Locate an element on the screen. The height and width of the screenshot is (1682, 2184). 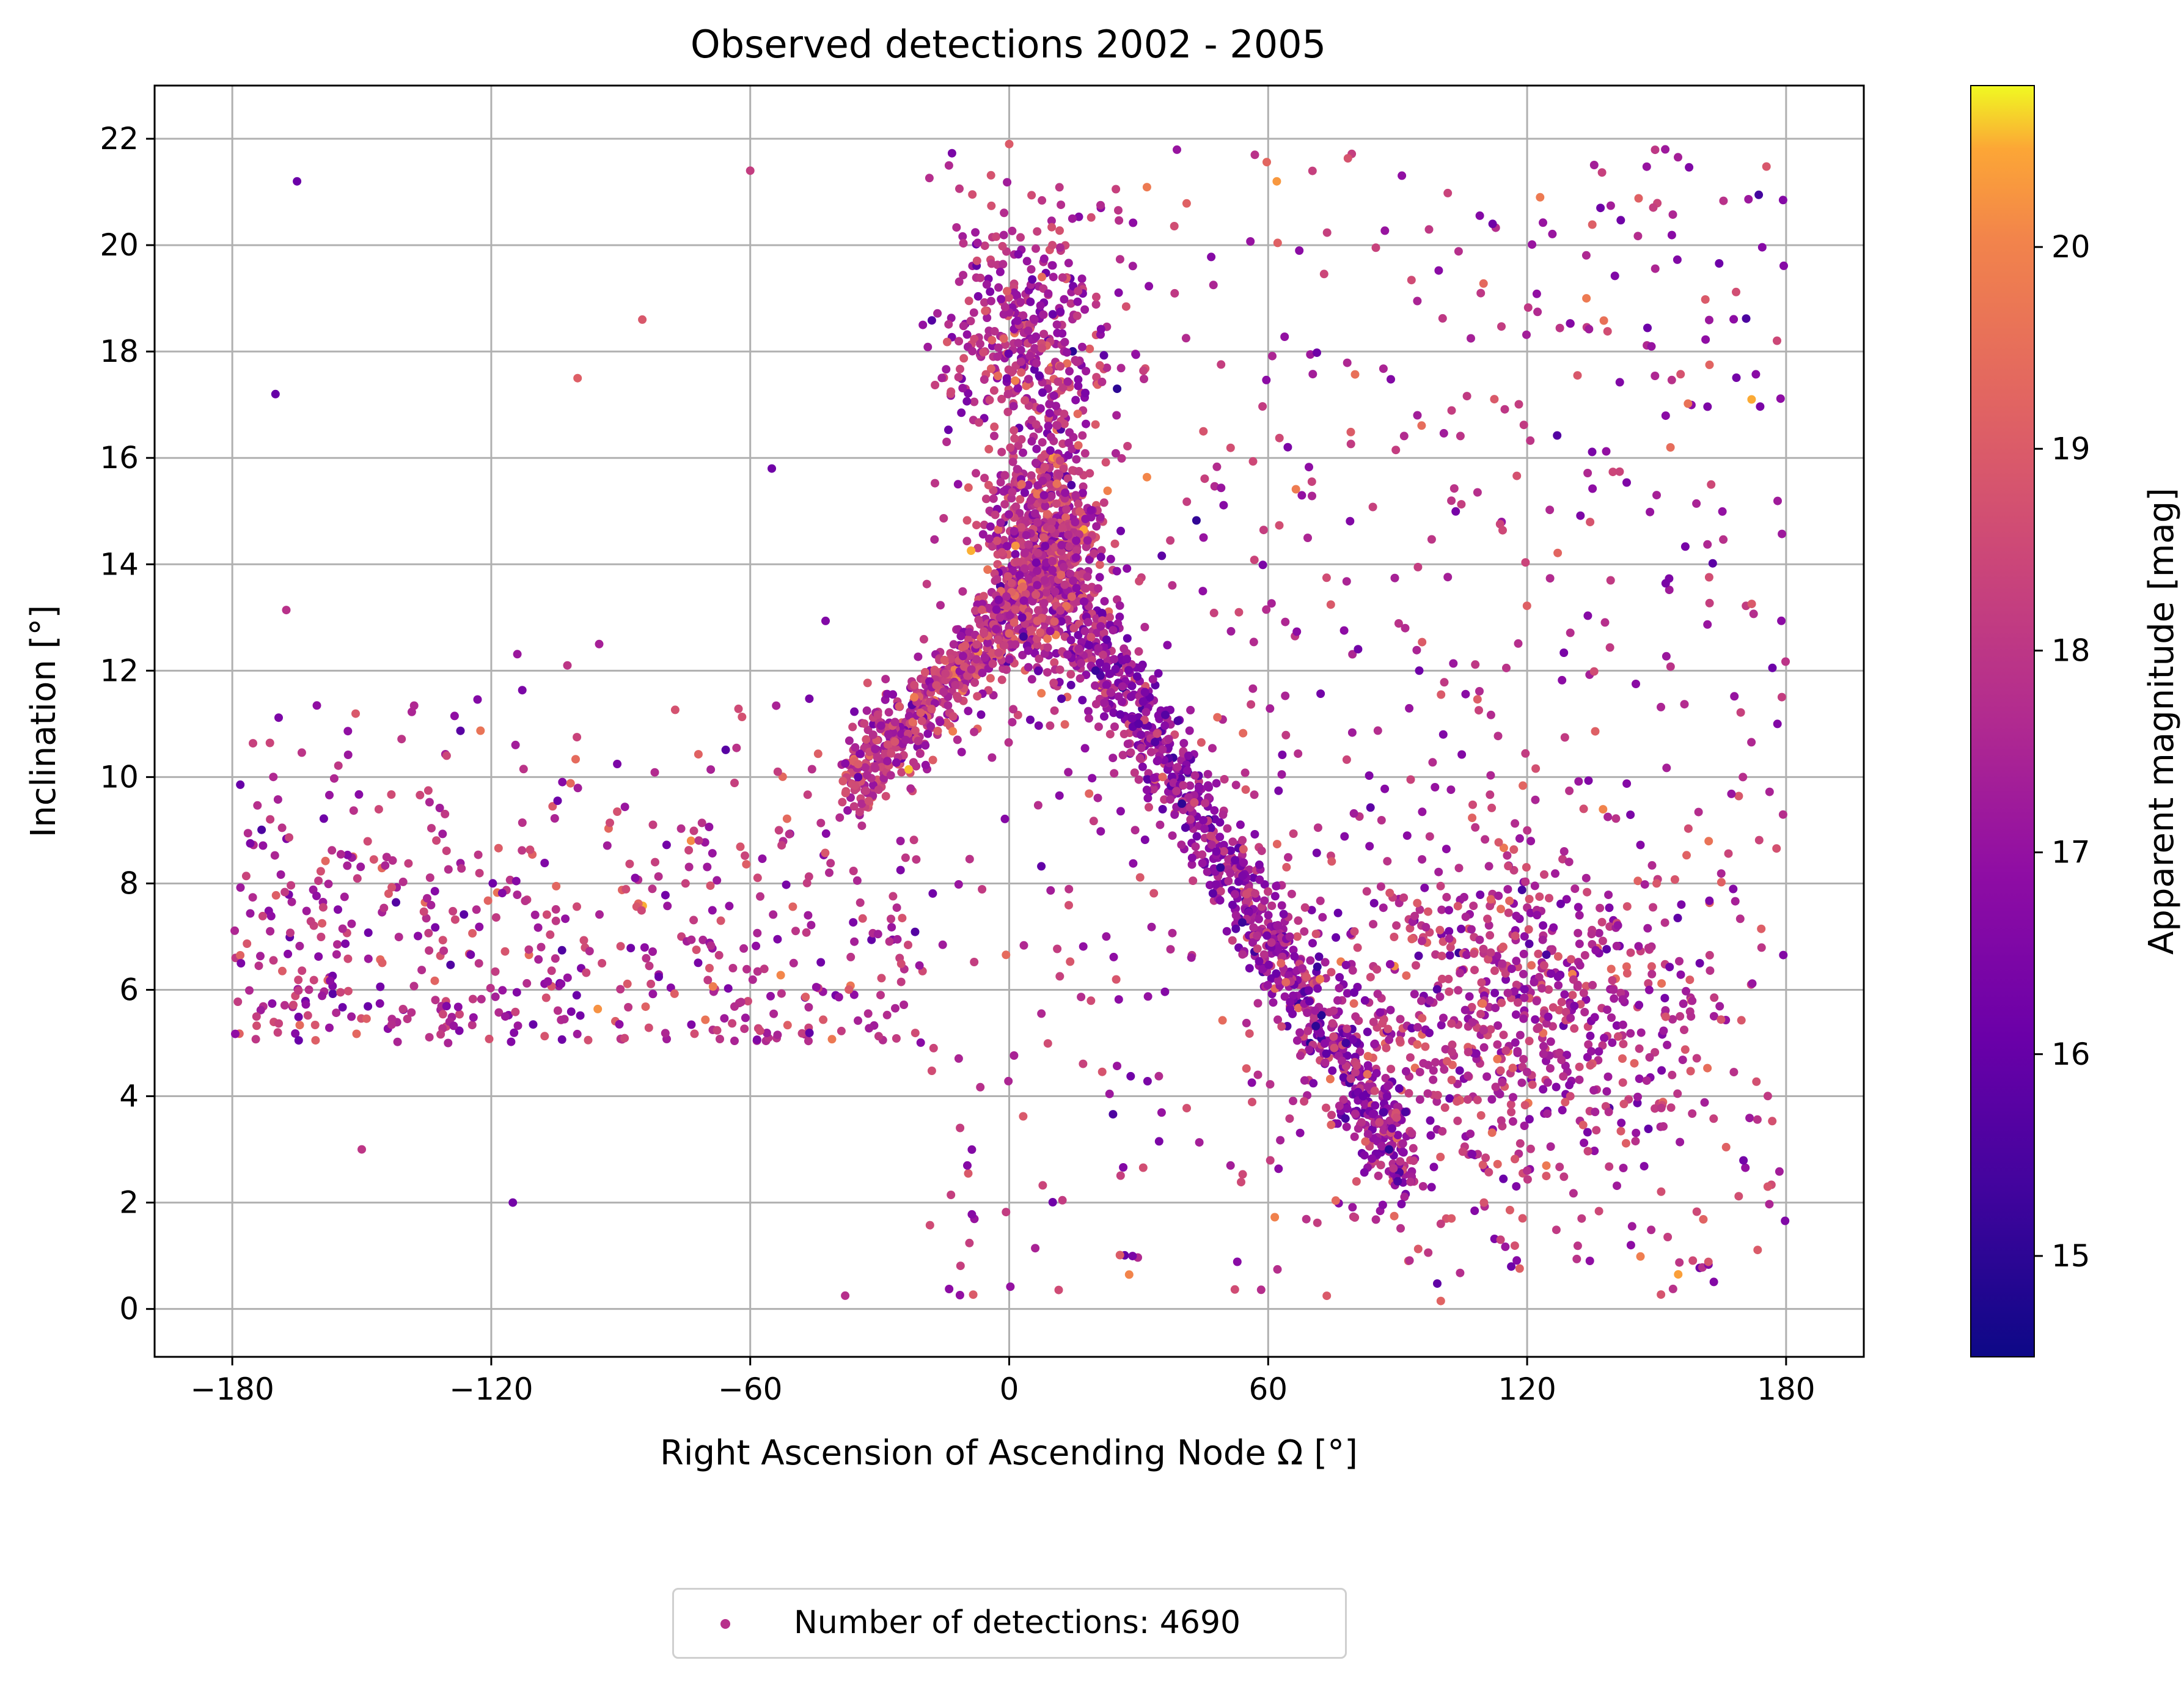
legend-marker-icon is located at coordinates (725, 1624).